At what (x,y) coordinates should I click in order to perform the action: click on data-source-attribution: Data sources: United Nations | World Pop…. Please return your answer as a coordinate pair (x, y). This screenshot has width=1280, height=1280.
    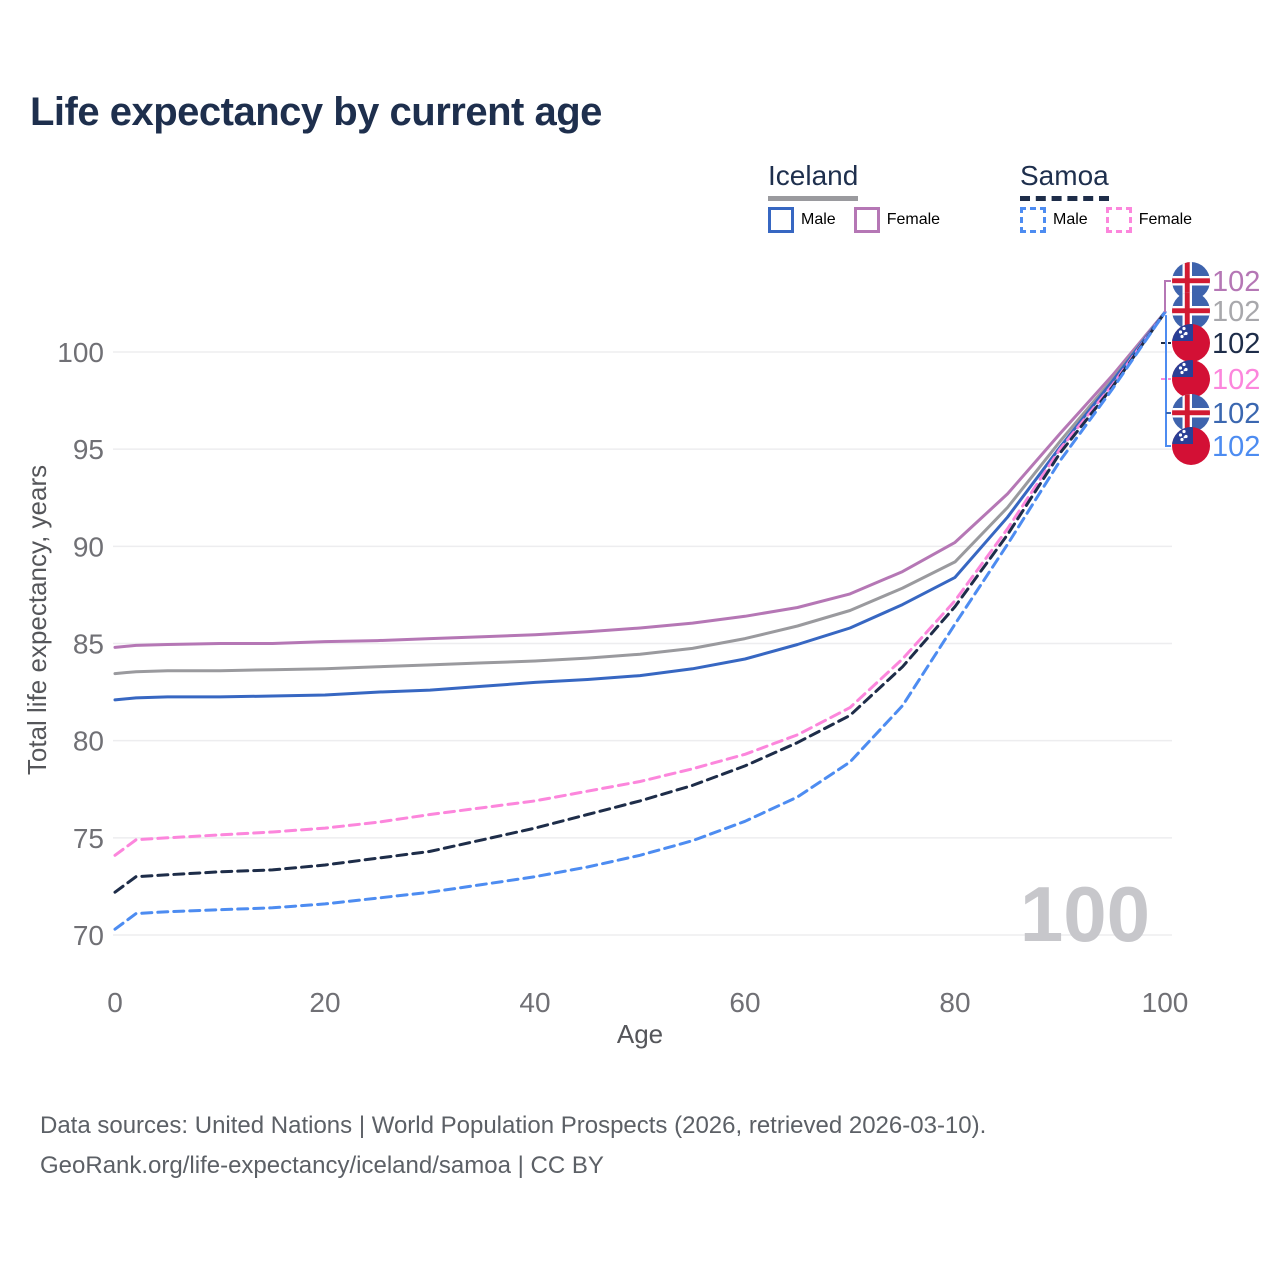
    Looking at the image, I should click on (513, 1146).